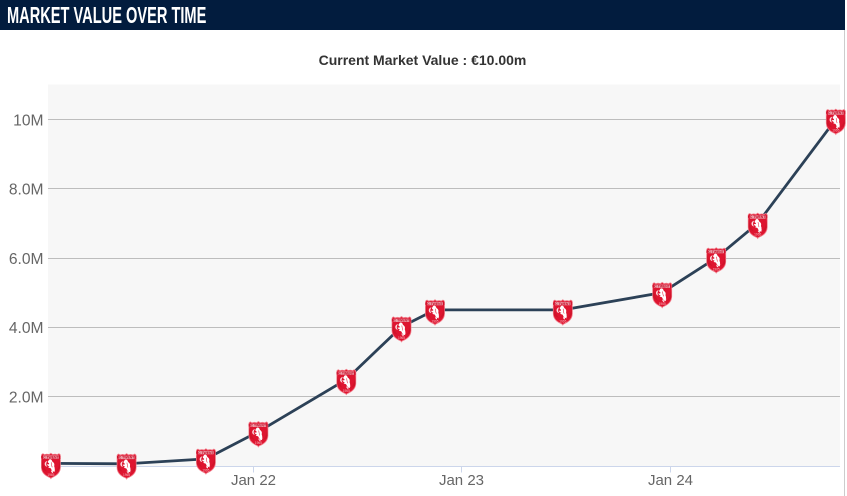 This screenshot has width=847, height=496. Describe the element at coordinates (26, 398) in the screenshot. I see `svg-text: 2.0M` at that location.